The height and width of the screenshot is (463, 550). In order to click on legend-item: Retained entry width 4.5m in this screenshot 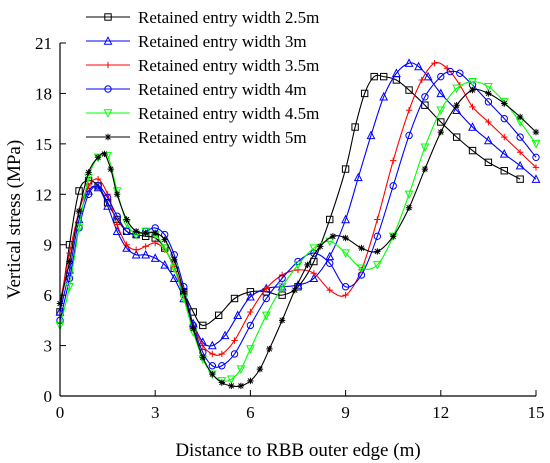, I will do `click(202, 113)`.